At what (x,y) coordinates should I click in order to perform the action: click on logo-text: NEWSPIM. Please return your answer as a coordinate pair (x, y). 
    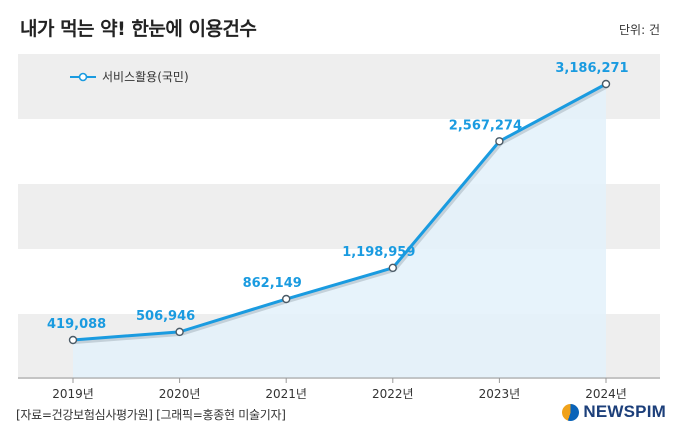
    Looking at the image, I should click on (624, 411).